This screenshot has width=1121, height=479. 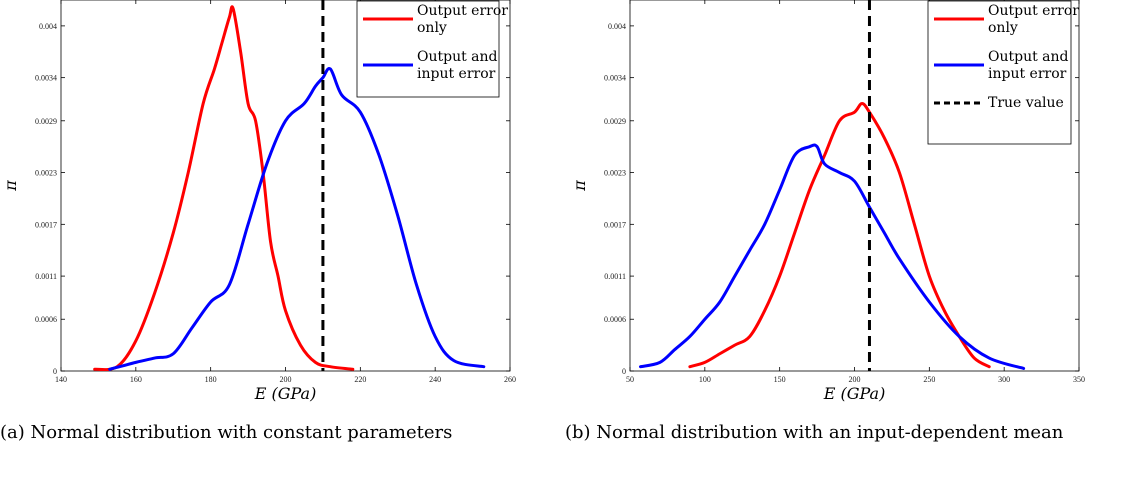 What do you see at coordinates (780, 379) in the screenshot?
I see `x-tick-label: 150` at bounding box center [780, 379].